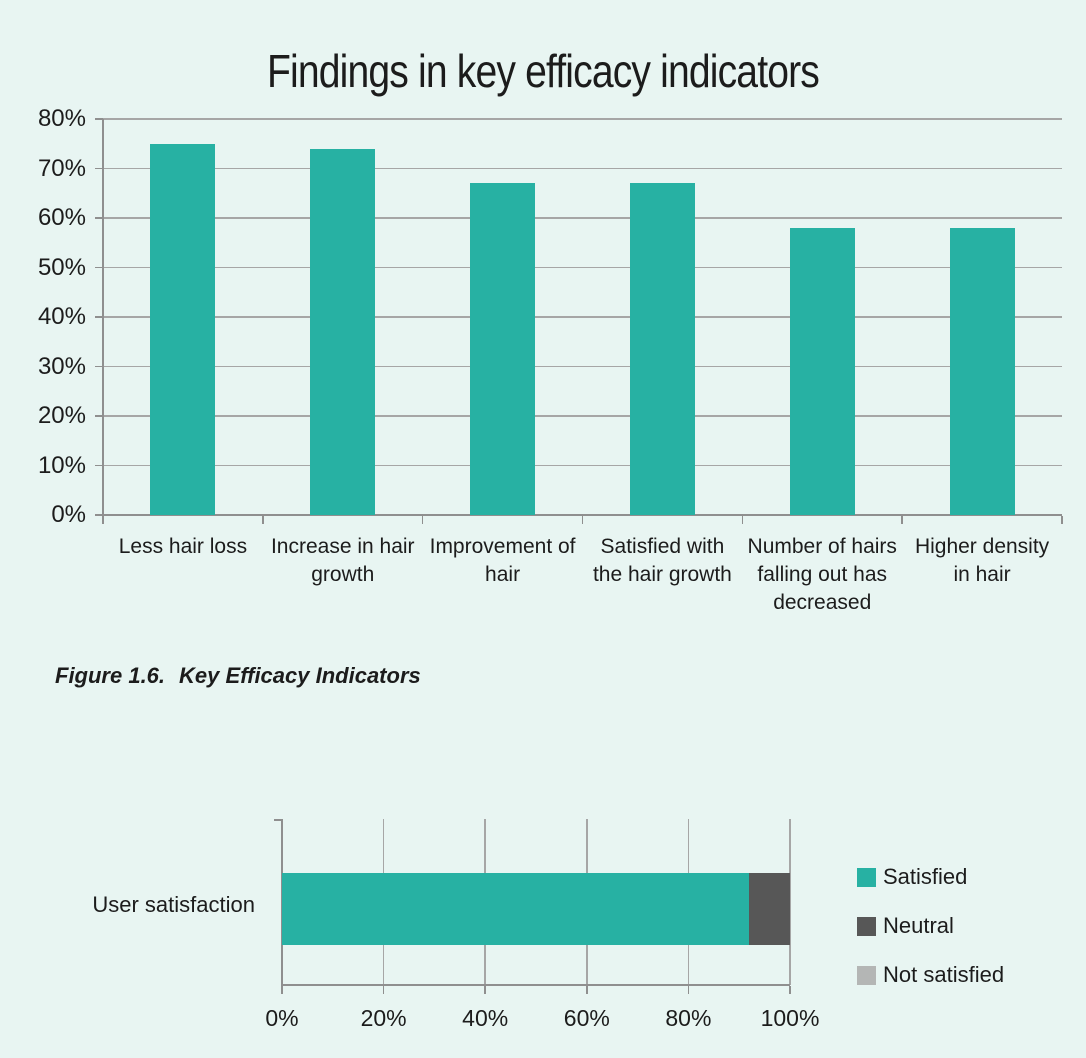 This screenshot has height=1058, width=1086. I want to click on category-label: Increase in hair growth, so click(342, 560).